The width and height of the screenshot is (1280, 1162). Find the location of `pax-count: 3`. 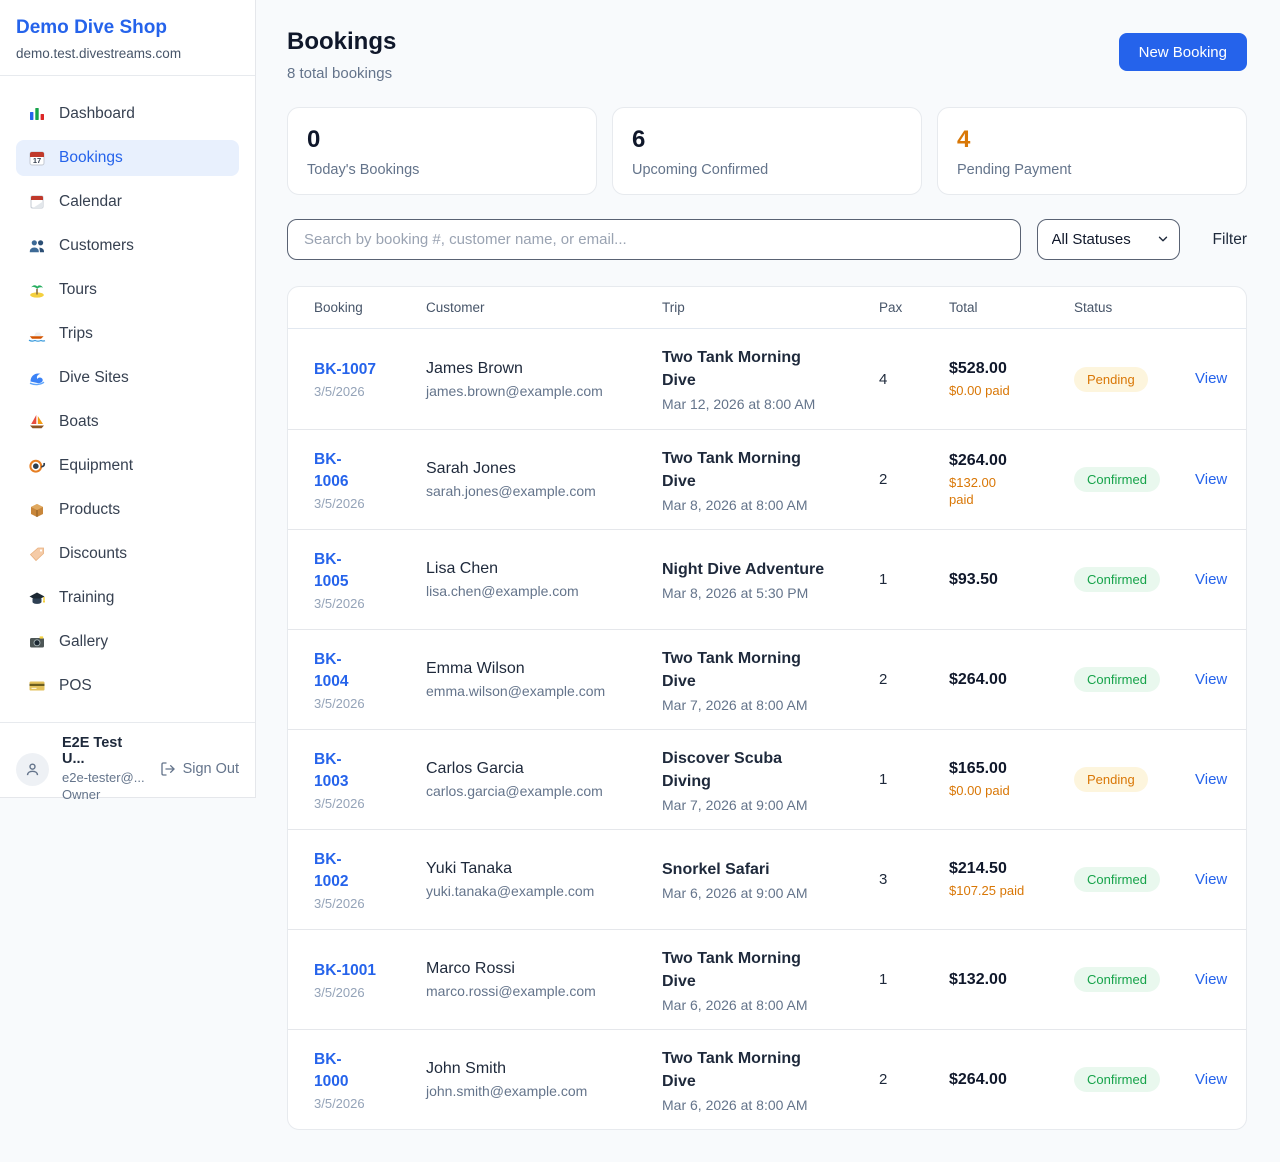

pax-count: 3 is located at coordinates (883, 879).